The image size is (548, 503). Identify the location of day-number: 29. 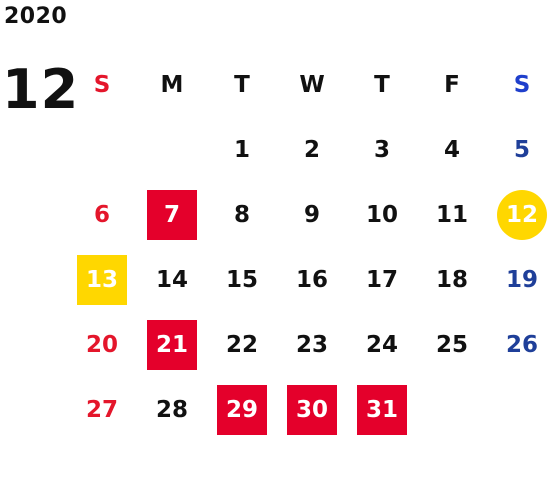
(242, 409).